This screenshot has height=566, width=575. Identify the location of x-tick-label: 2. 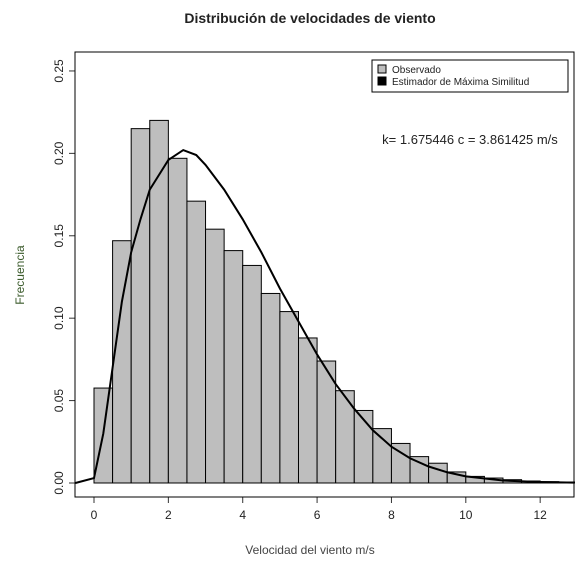
(168, 515).